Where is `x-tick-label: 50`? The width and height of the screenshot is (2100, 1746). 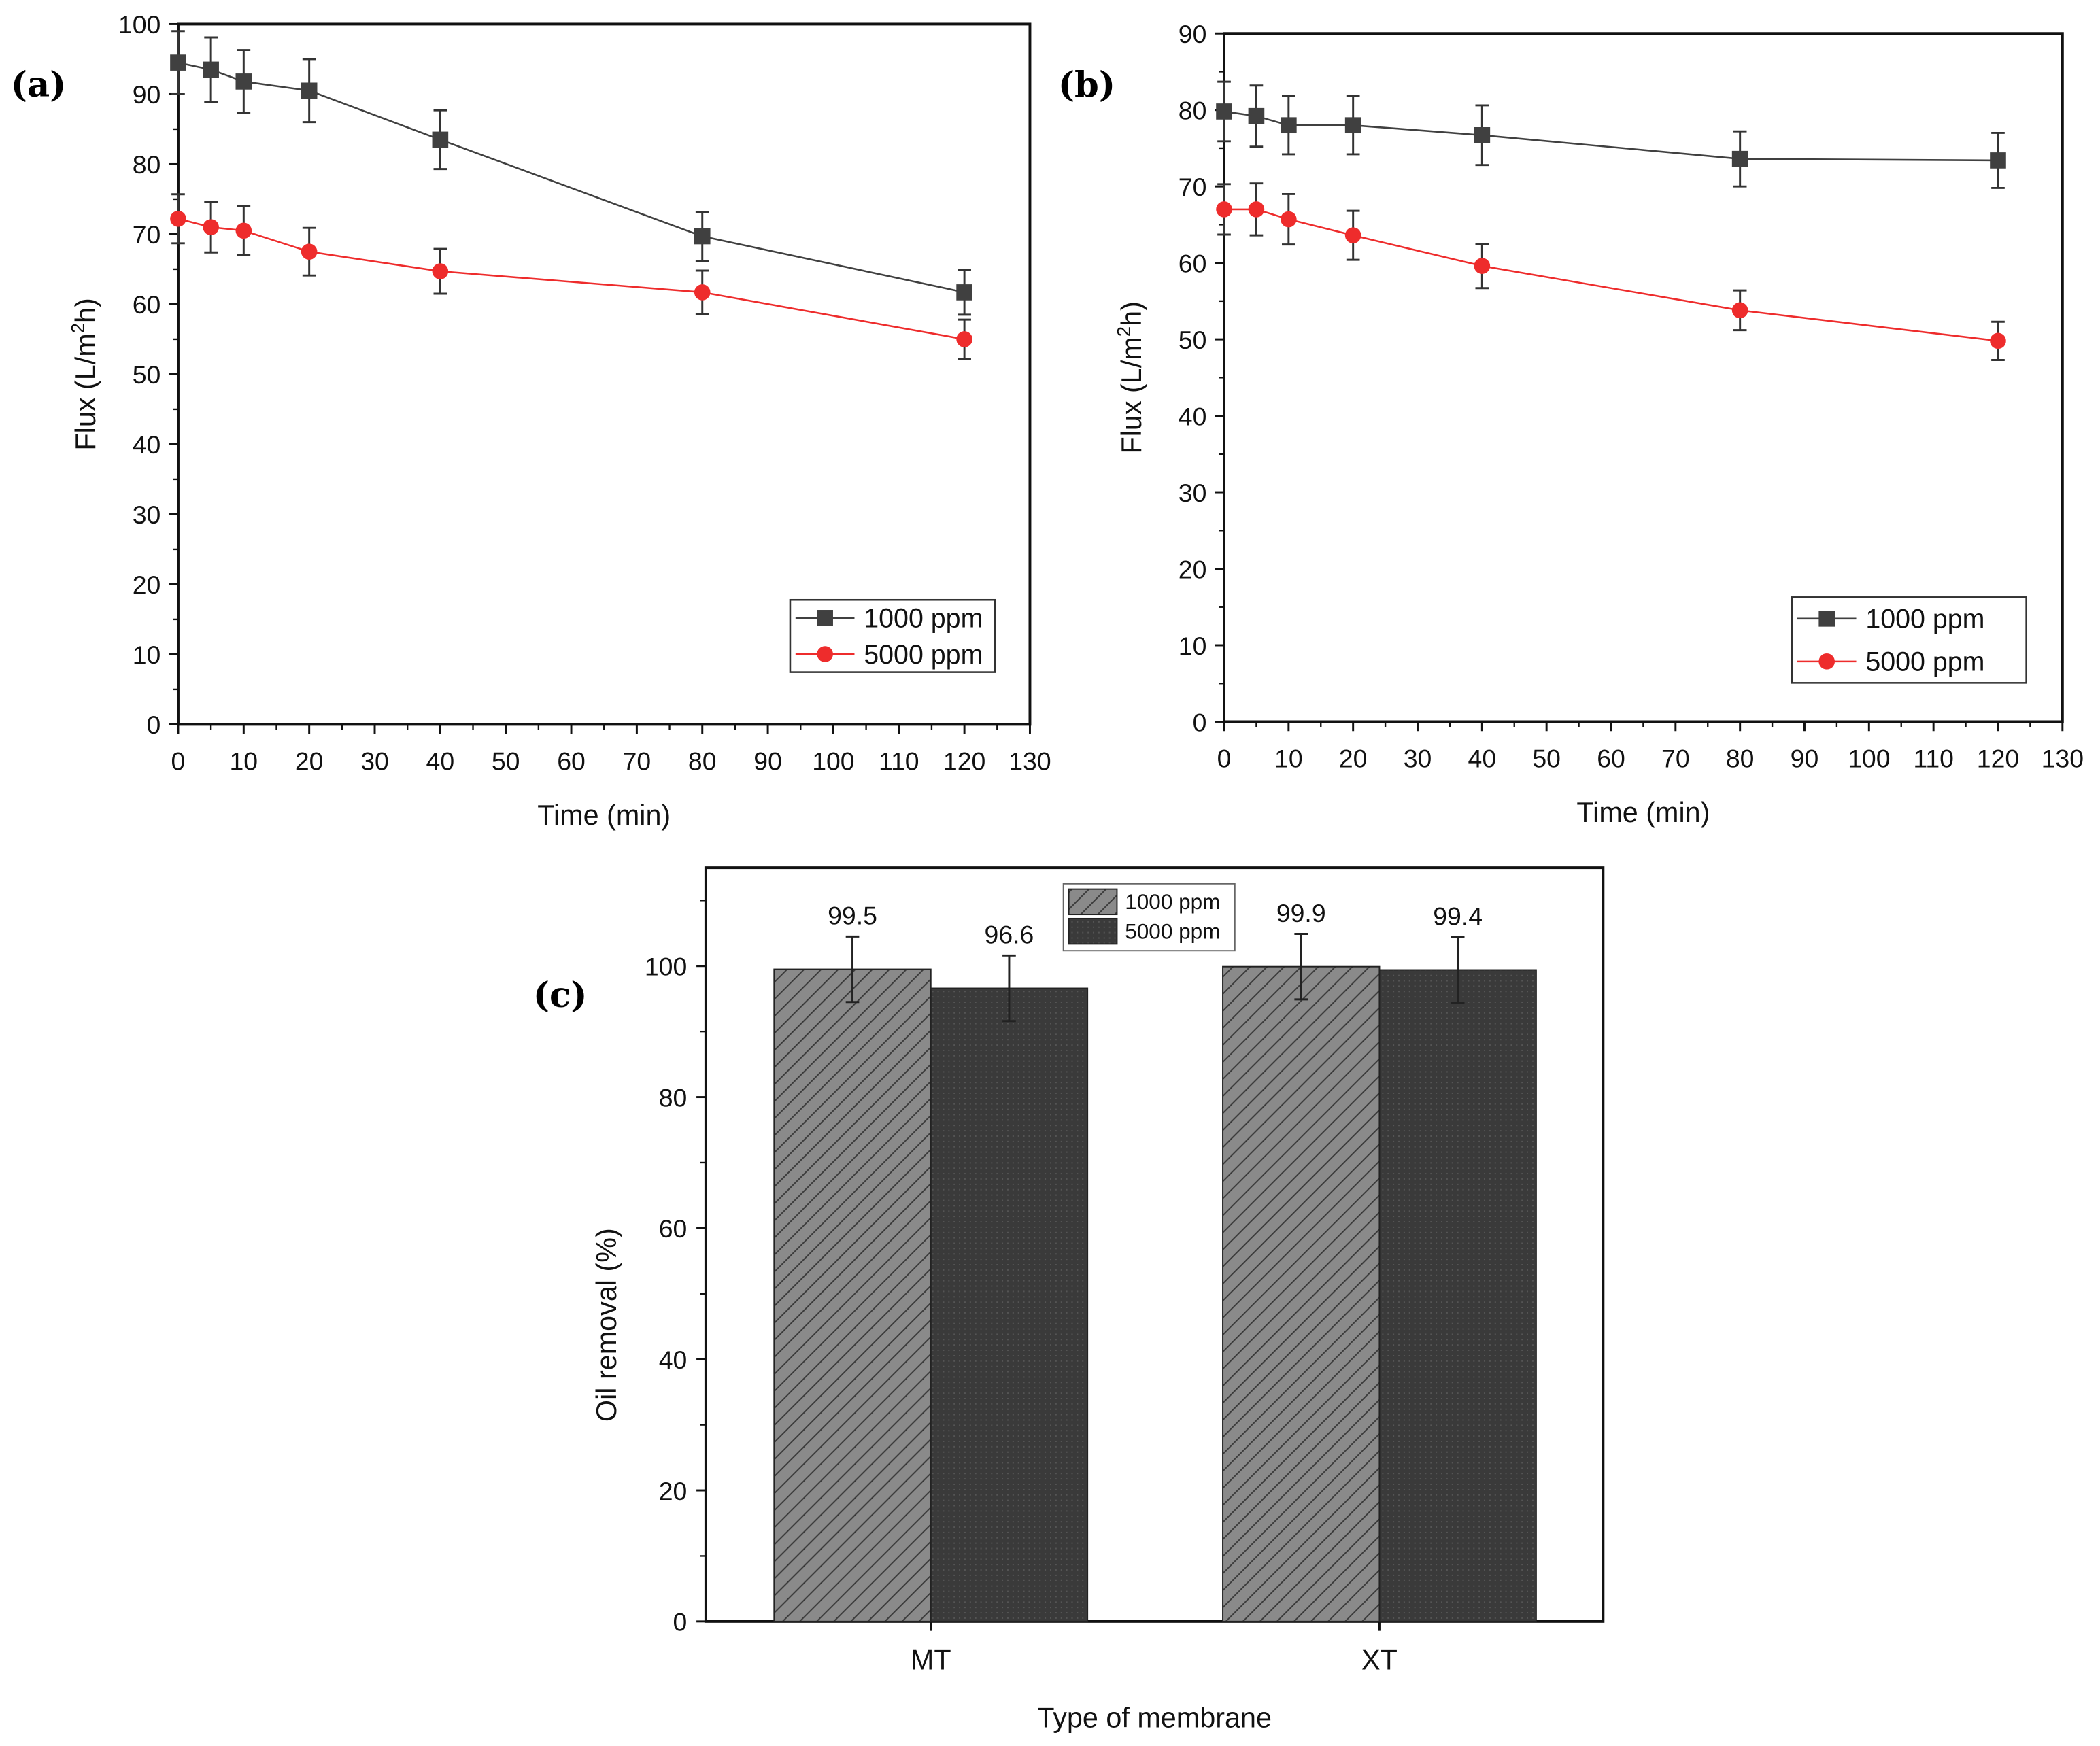 x-tick-label: 50 is located at coordinates (1546, 758).